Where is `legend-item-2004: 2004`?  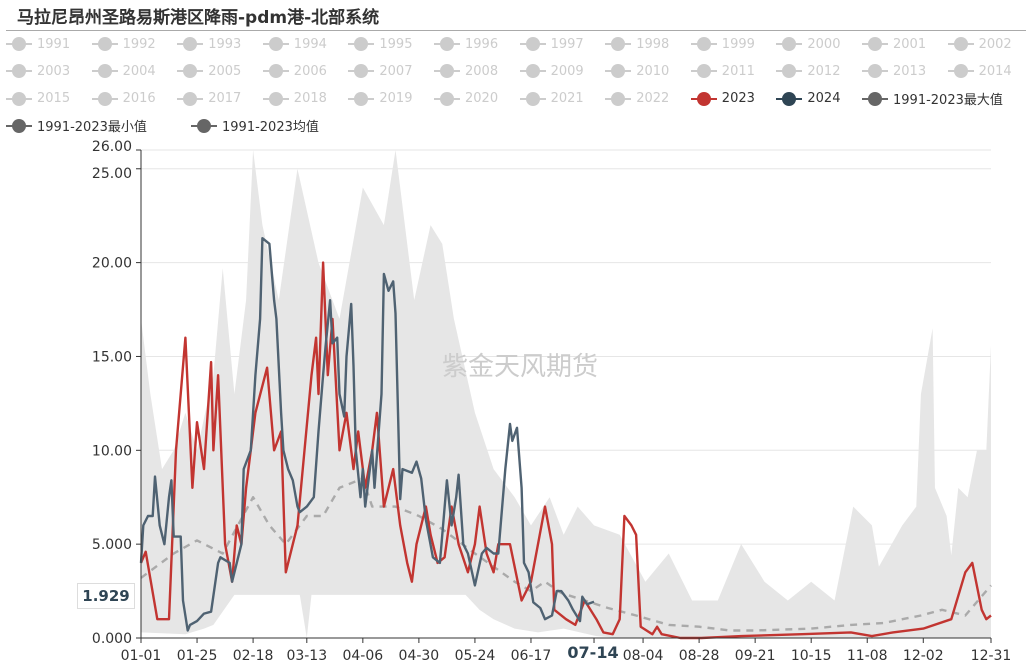
legend-item-2004: 2004 is located at coordinates (123, 71).